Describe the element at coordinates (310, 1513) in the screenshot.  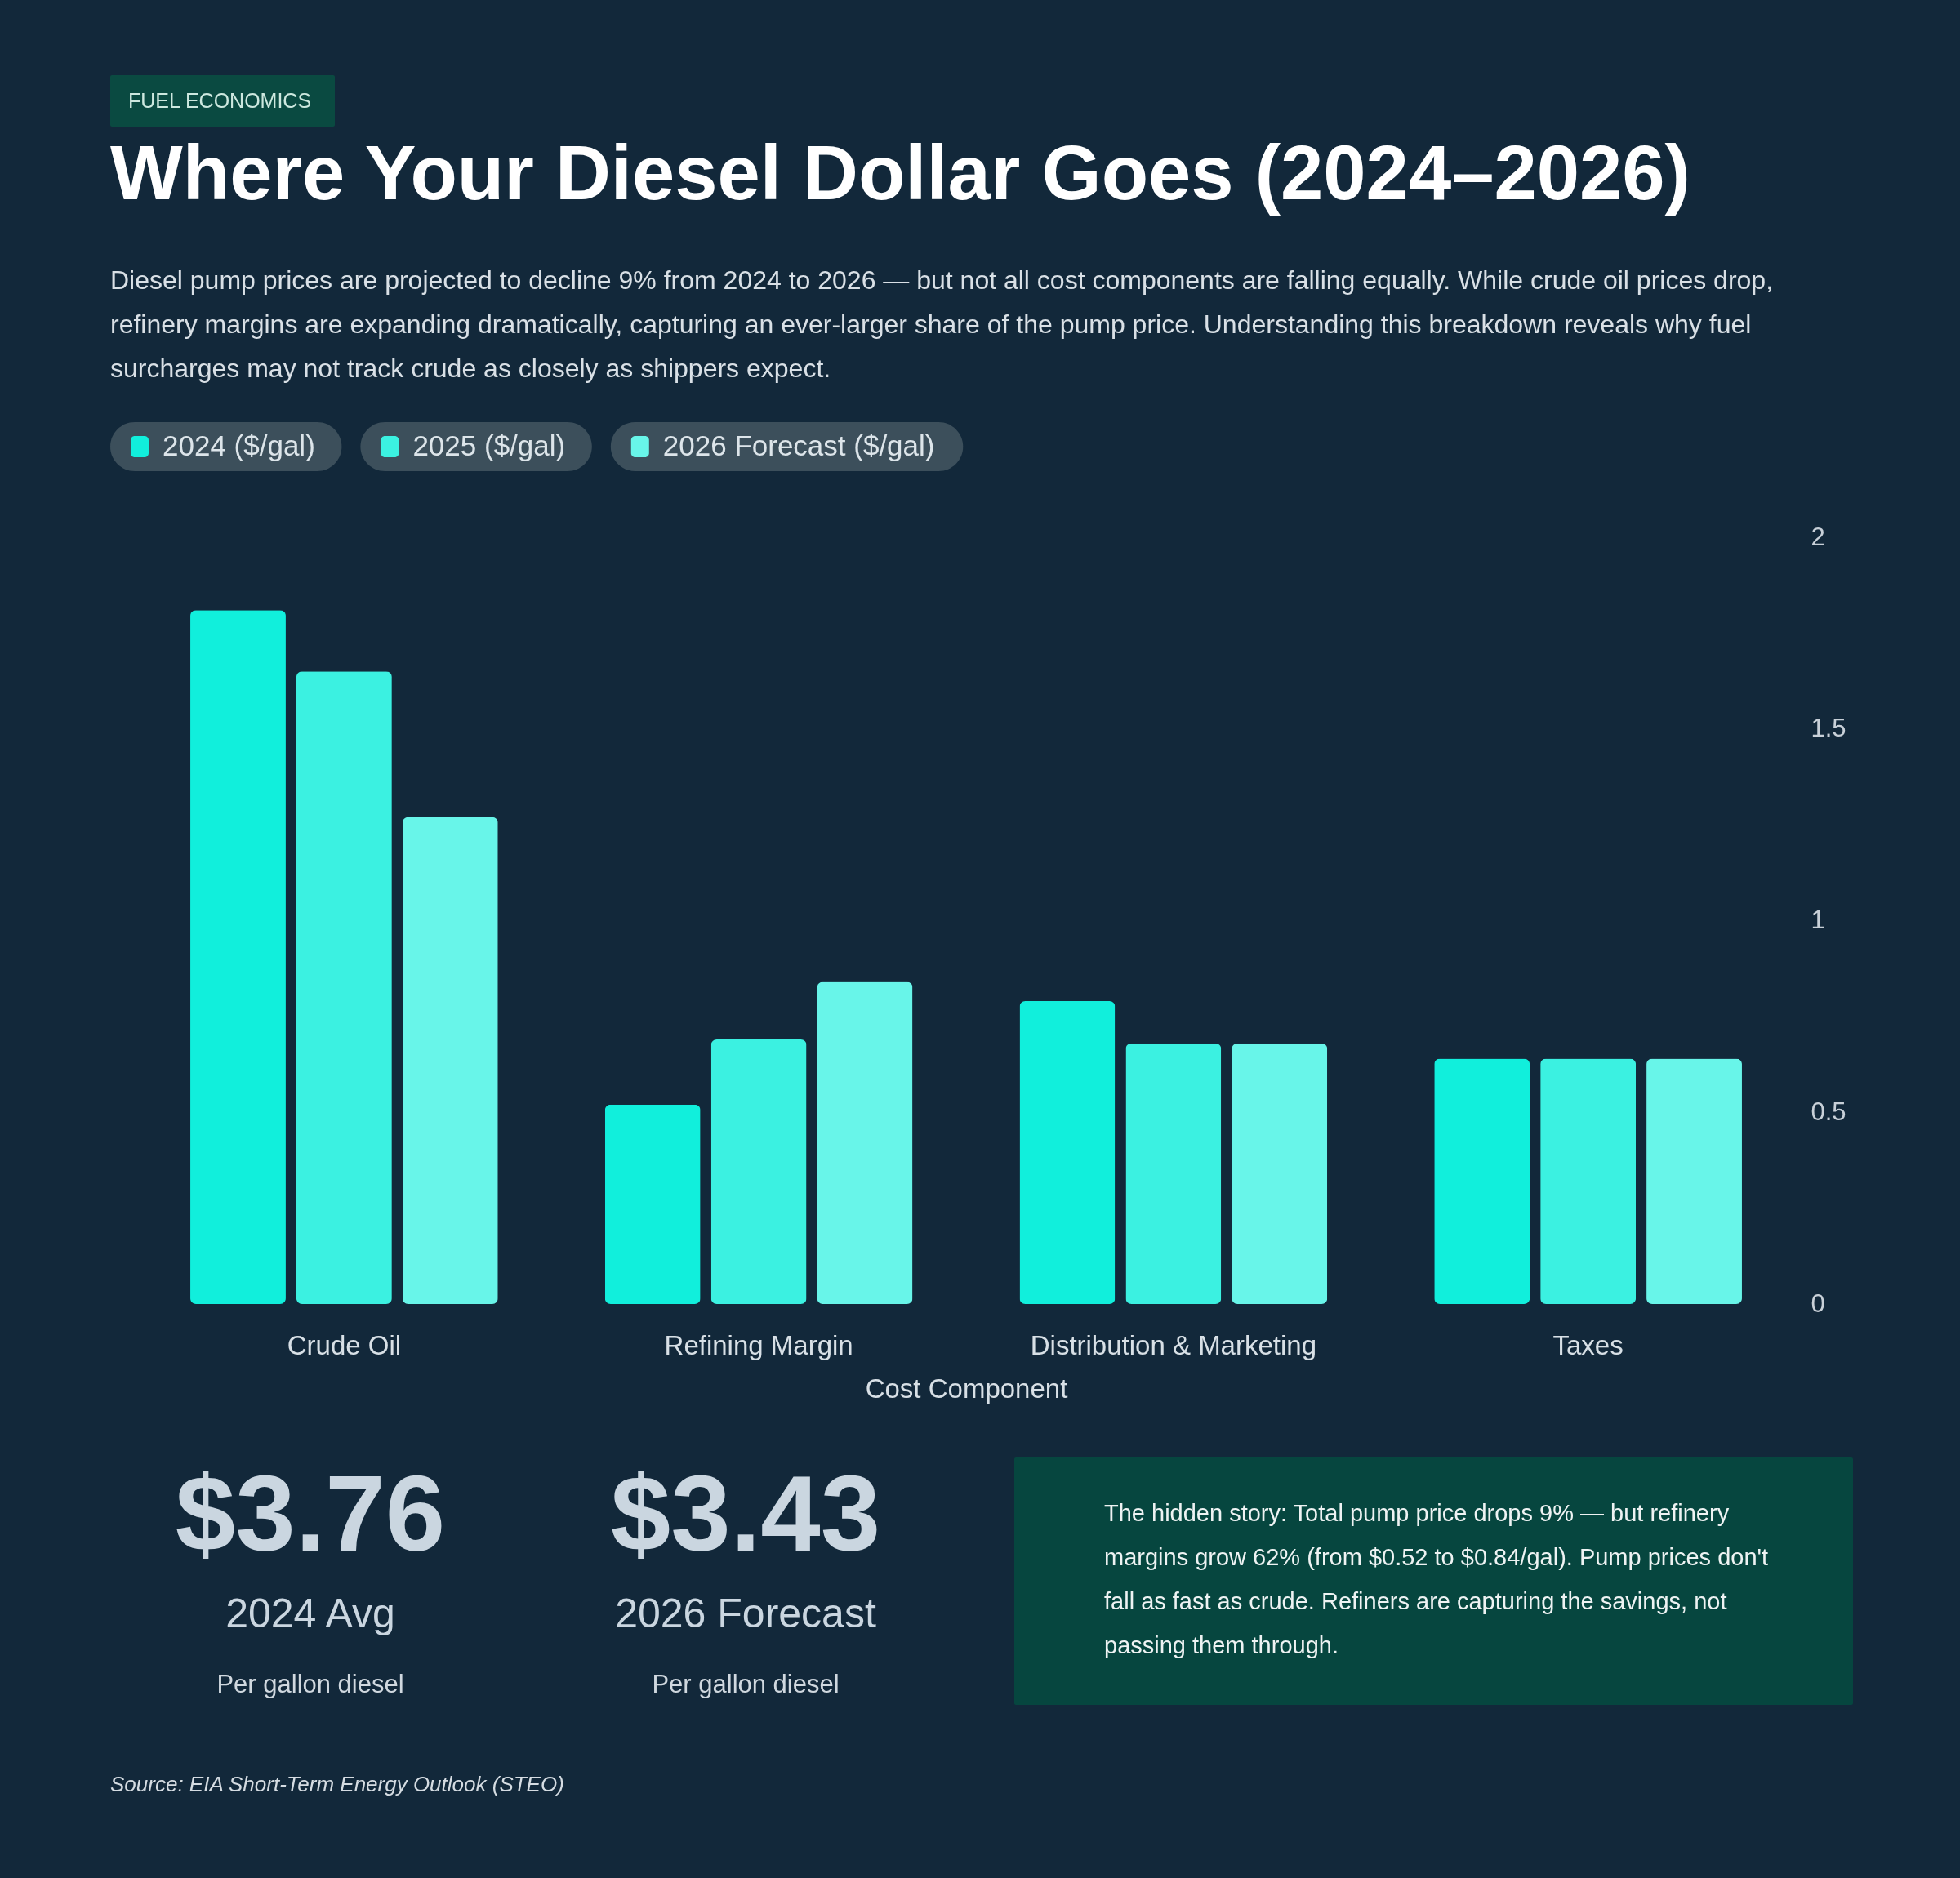
I see `text: $3.76` at that location.